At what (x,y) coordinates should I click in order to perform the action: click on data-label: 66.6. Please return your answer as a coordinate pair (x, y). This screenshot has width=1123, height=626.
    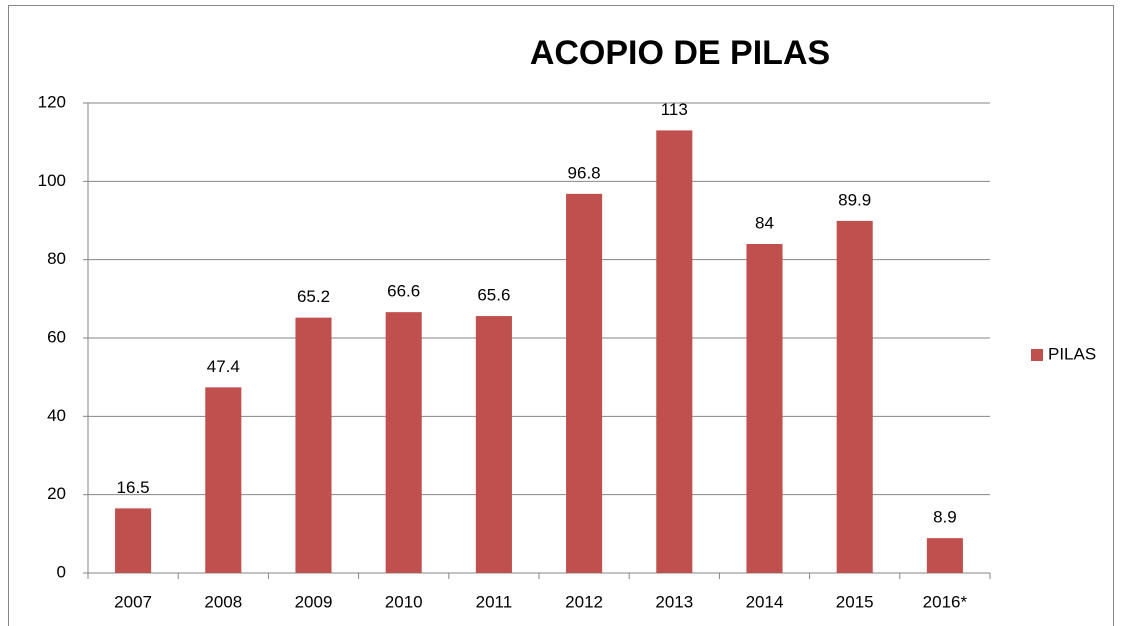
    Looking at the image, I should click on (403, 291).